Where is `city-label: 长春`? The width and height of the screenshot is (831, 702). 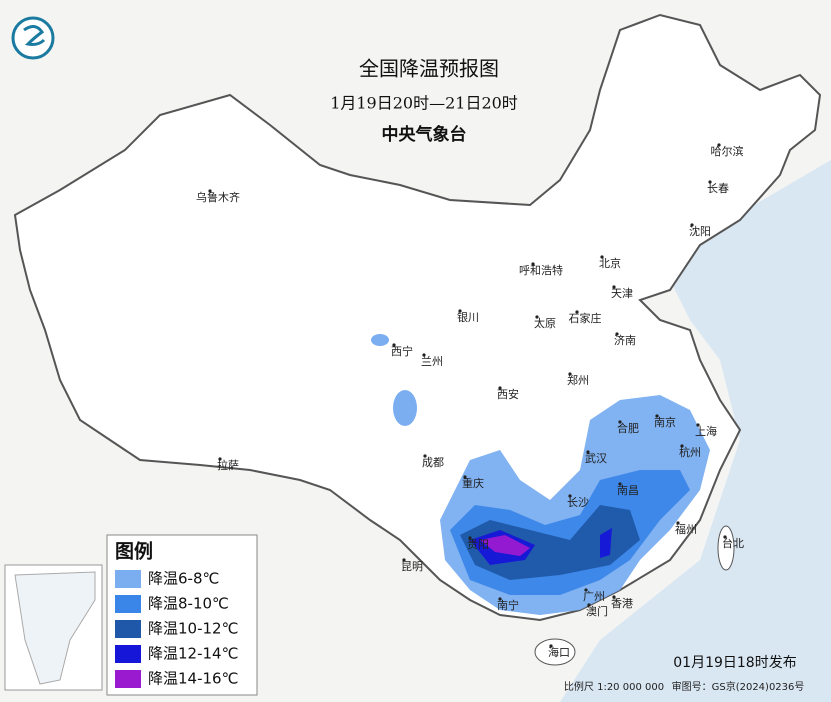 city-label: 长春 is located at coordinates (718, 188).